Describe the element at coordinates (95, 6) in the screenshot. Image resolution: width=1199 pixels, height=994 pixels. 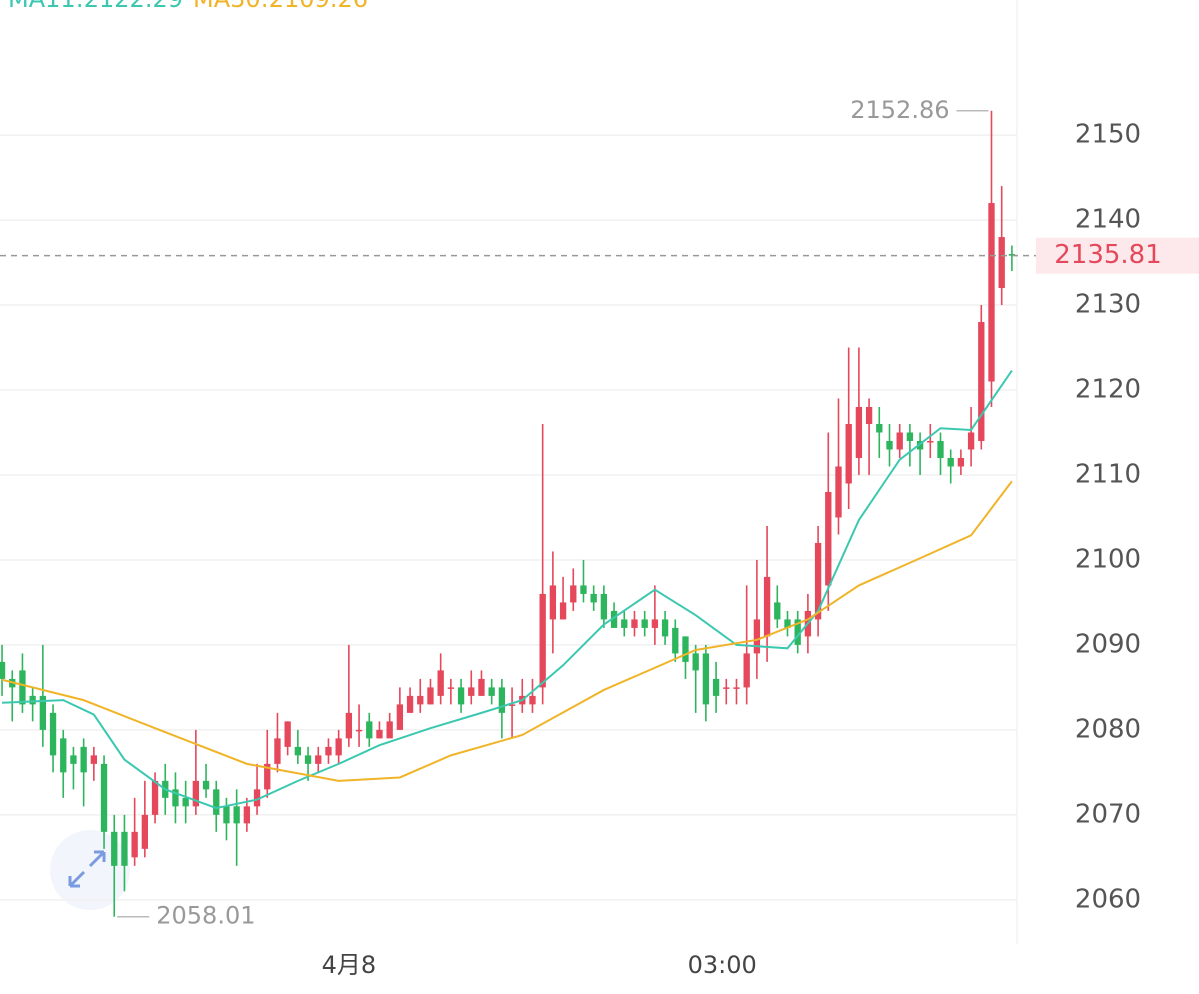
I see `legend-entry: MA11:2122.29` at that location.